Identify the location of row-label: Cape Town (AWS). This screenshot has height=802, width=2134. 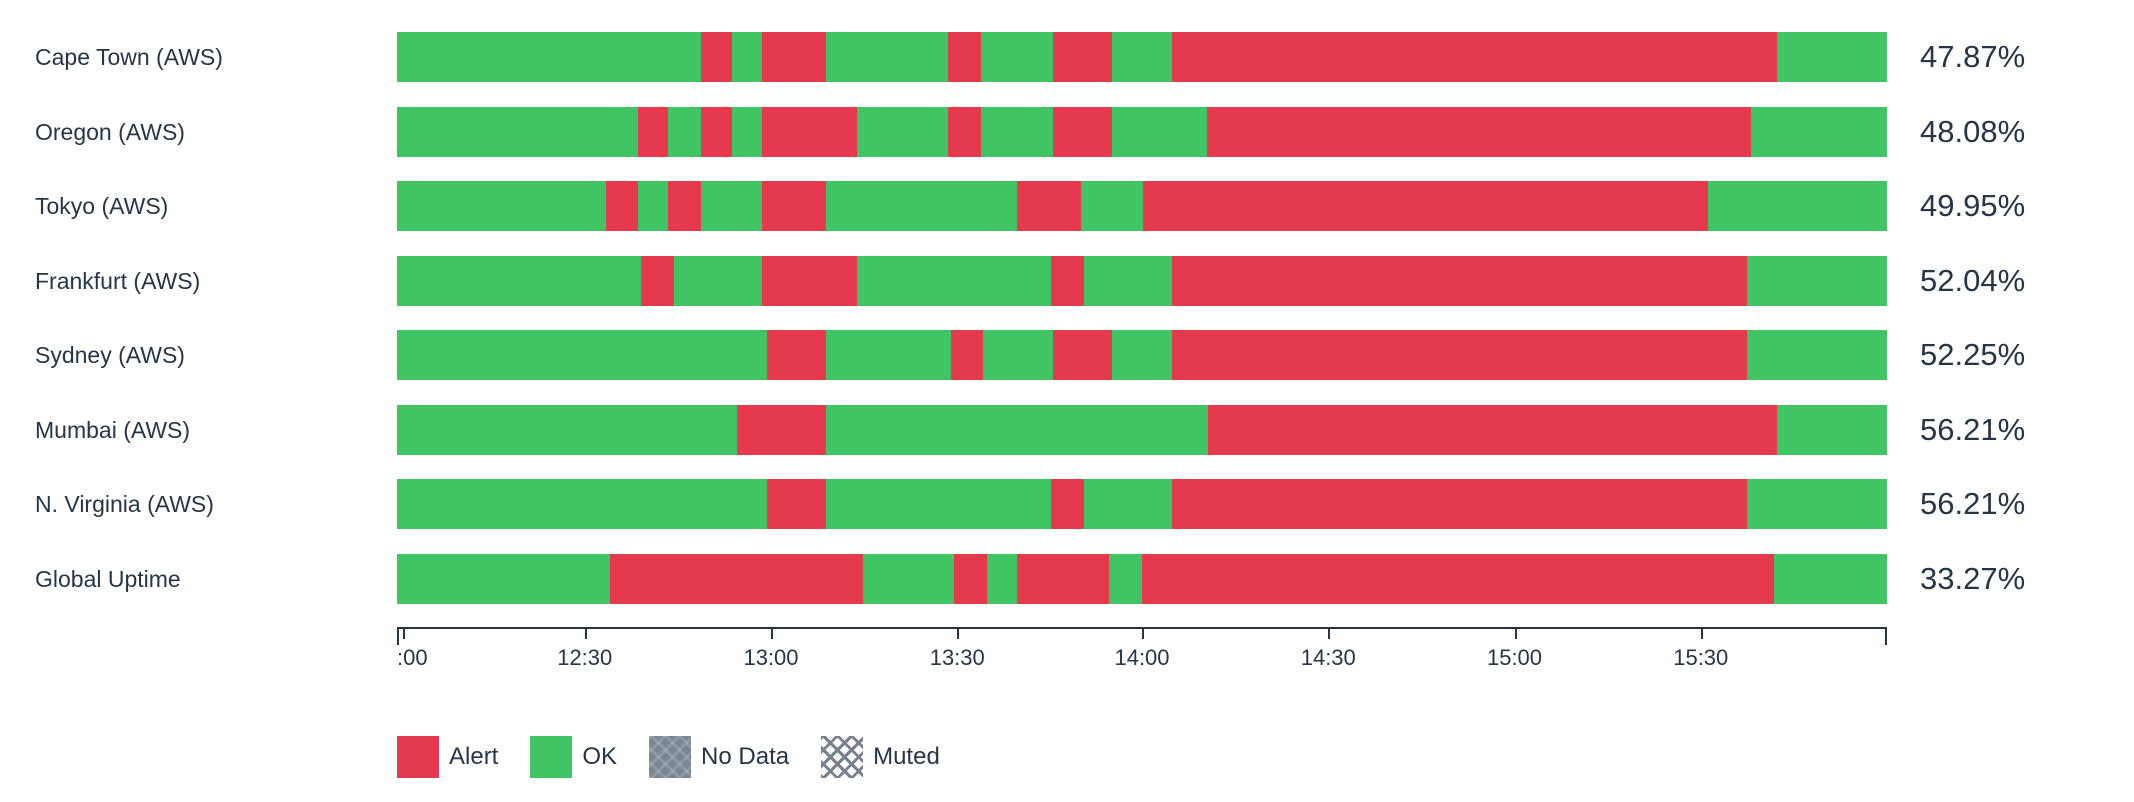
(129, 57).